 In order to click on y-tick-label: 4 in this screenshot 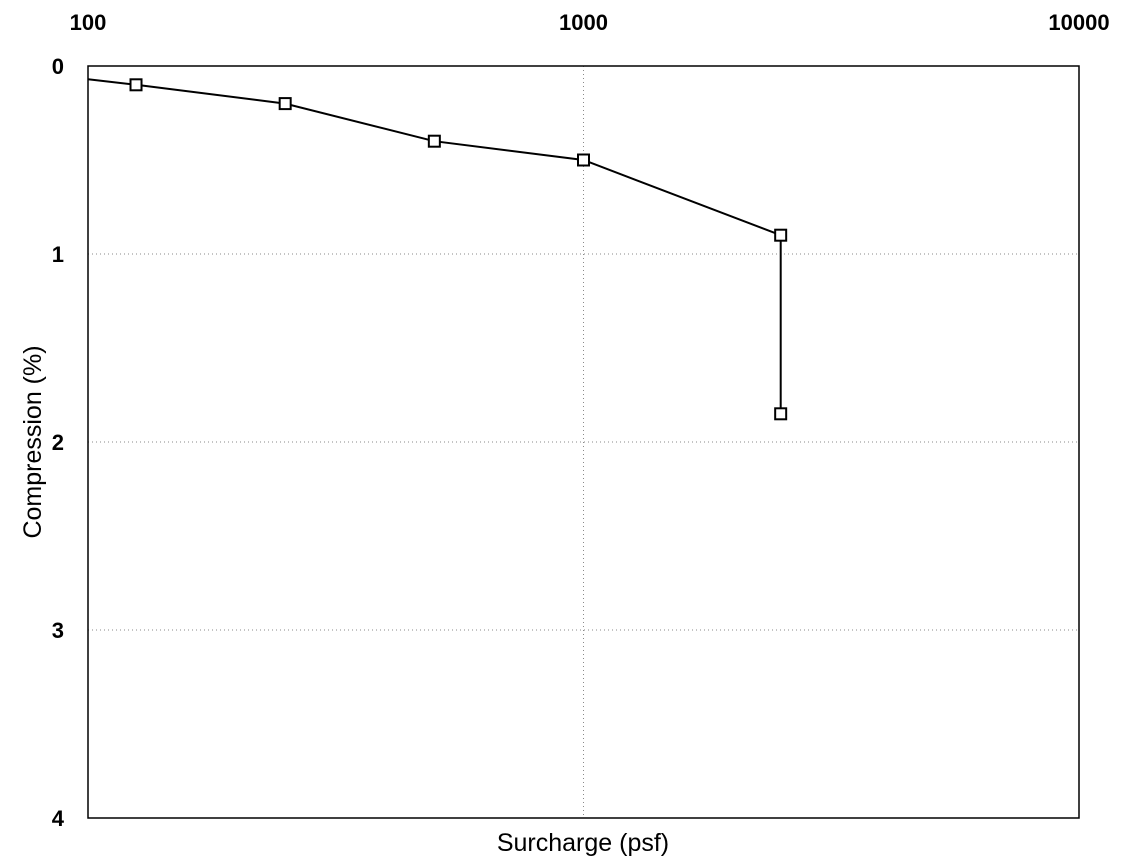, I will do `click(58, 818)`.